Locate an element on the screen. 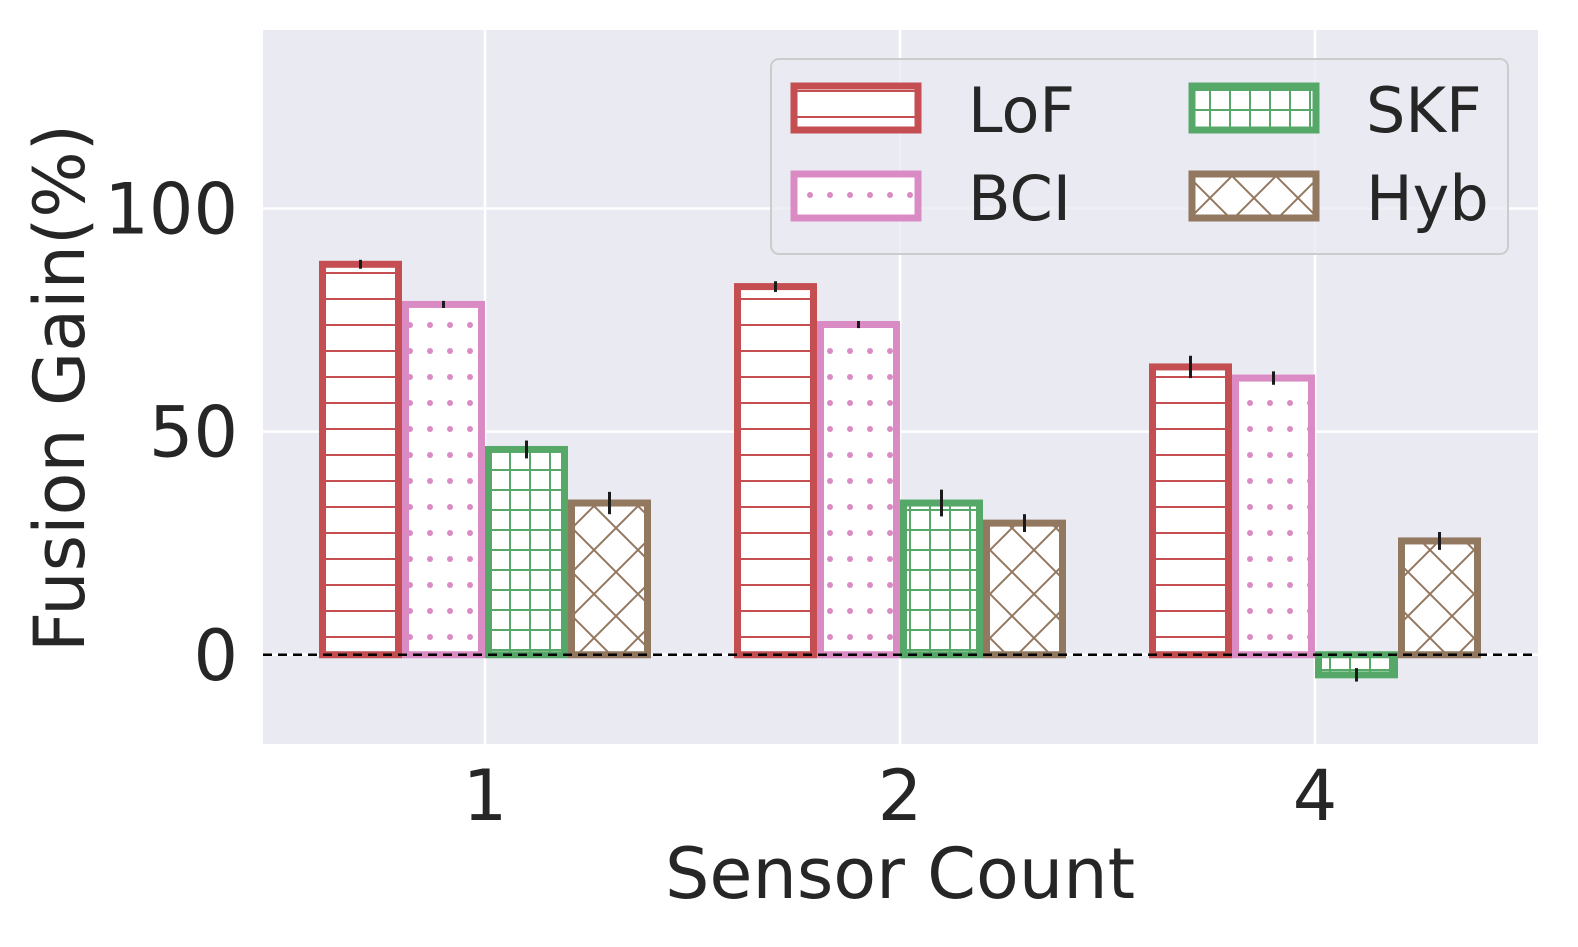  x-tick-labels: 1 2 4 is located at coordinates (900, 796).